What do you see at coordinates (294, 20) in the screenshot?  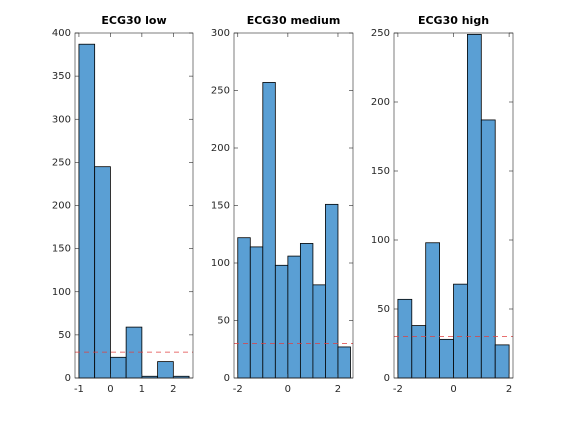 I see `chart-title: ECG30 medium` at bounding box center [294, 20].